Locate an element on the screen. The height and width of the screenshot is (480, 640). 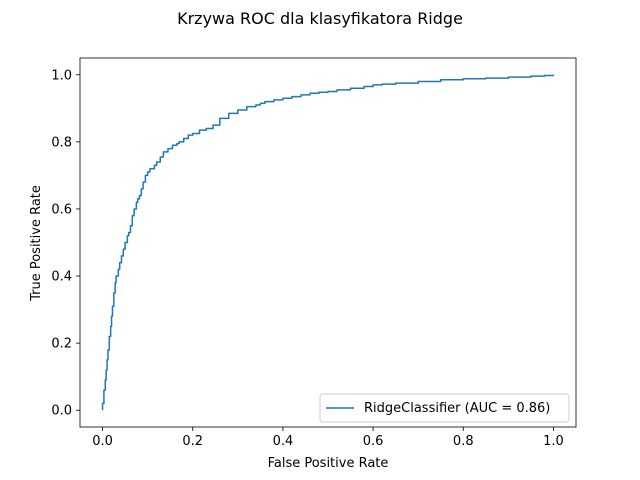
x-tick-label: 0.6 is located at coordinates (373, 441).